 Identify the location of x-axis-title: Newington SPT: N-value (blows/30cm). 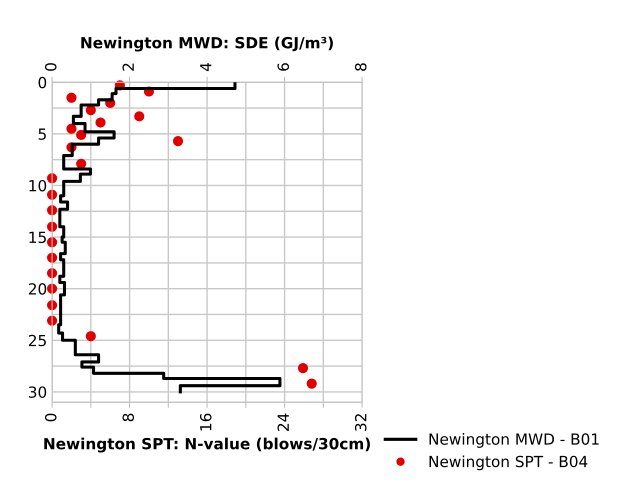
(207, 445).